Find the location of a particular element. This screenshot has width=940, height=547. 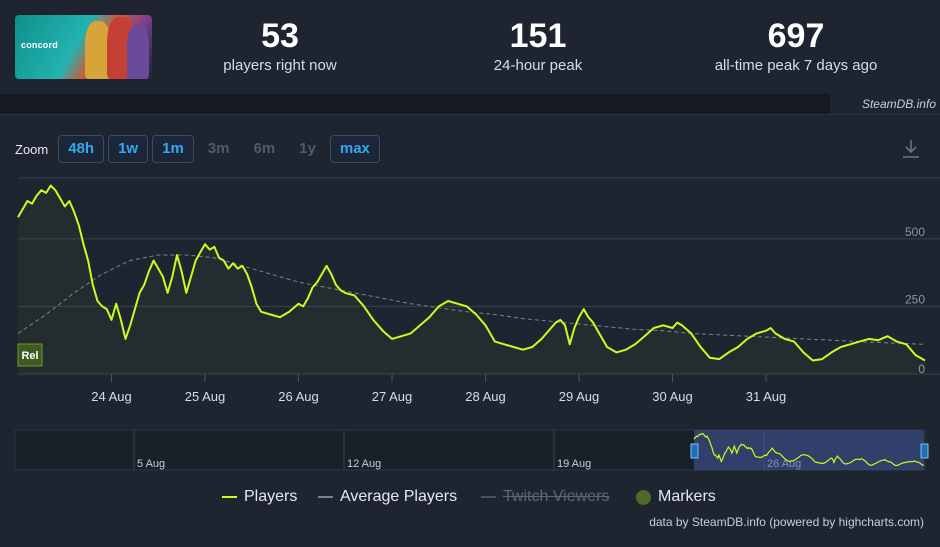

zoom-1m-button: 1m is located at coordinates (173, 149).